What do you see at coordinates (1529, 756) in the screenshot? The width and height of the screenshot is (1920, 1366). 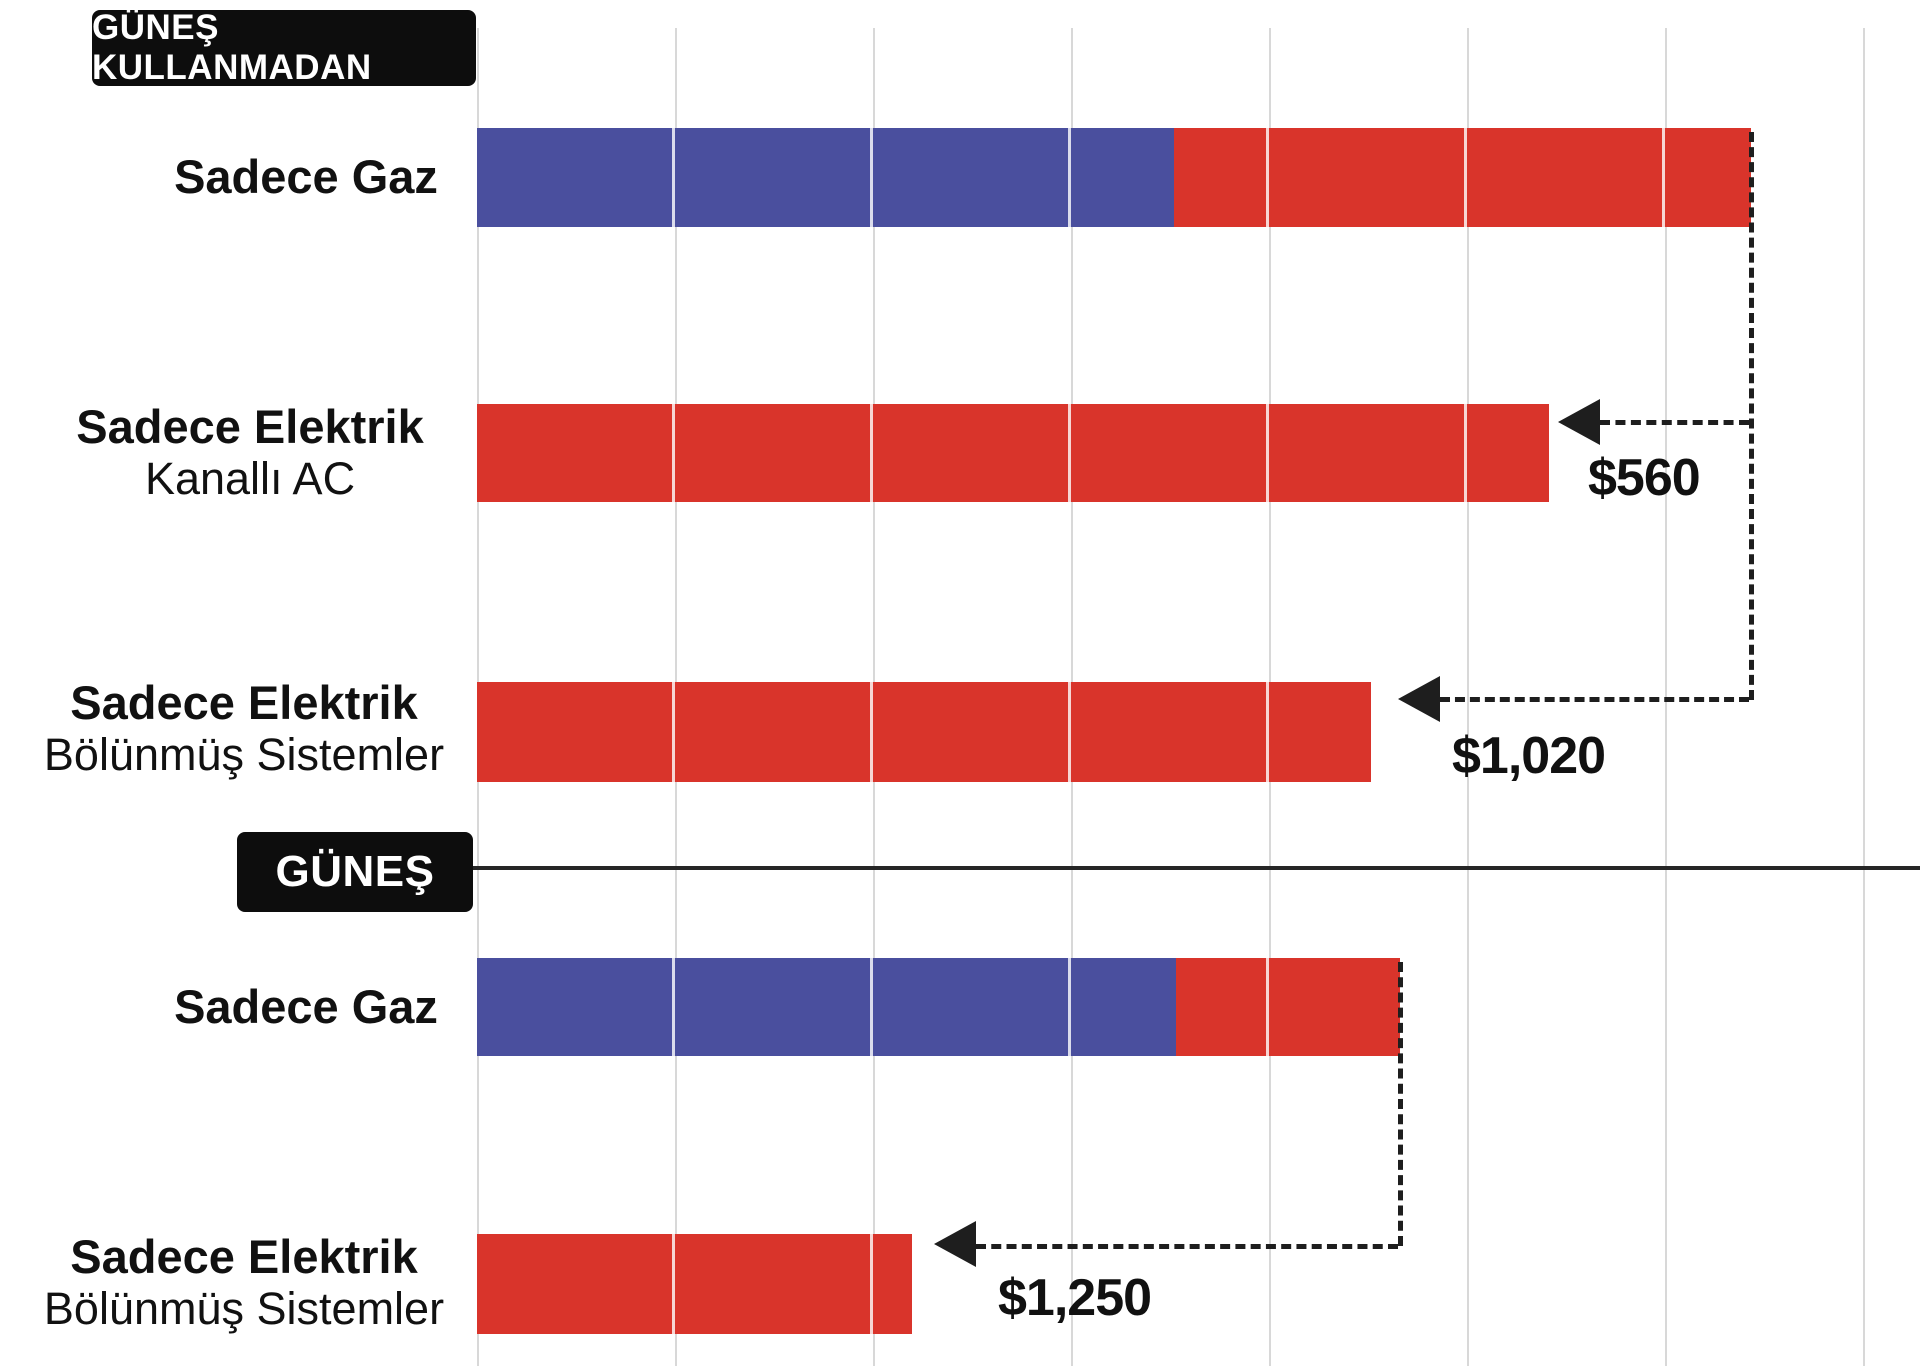 I see `annotation-1020: $1,020` at bounding box center [1529, 756].